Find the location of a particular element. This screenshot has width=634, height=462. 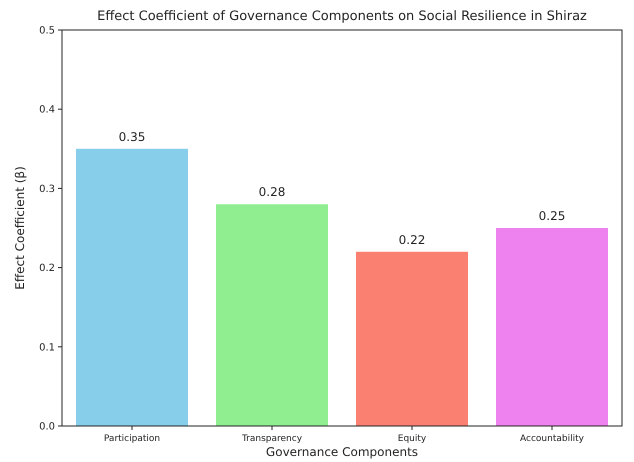

y-axis-title: Effect Coefficient (β) is located at coordinates (20, 228).